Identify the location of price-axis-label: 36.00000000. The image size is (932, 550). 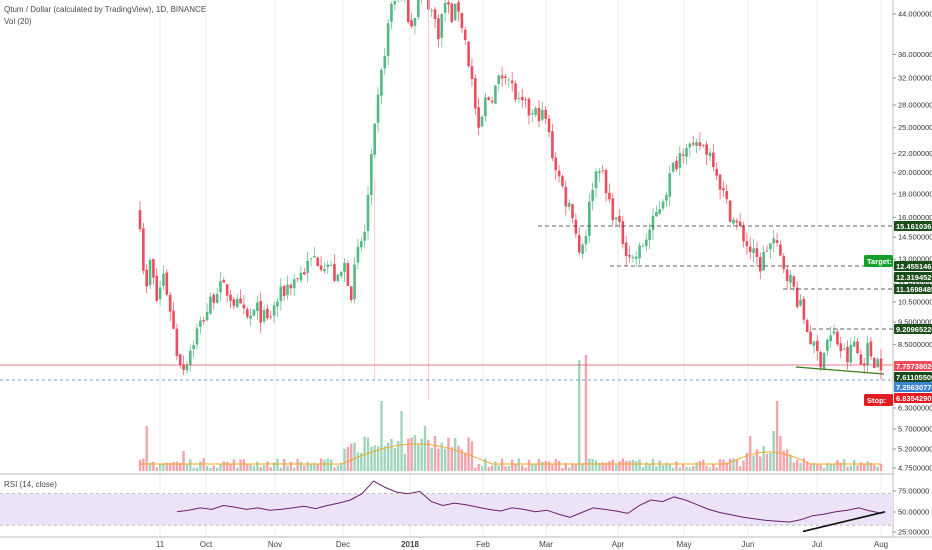
(915, 54).